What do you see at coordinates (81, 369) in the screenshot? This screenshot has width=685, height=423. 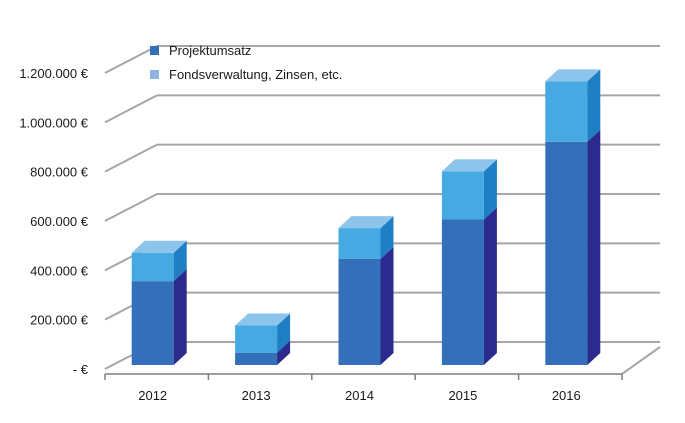 I see `y-tick-label: - €` at bounding box center [81, 369].